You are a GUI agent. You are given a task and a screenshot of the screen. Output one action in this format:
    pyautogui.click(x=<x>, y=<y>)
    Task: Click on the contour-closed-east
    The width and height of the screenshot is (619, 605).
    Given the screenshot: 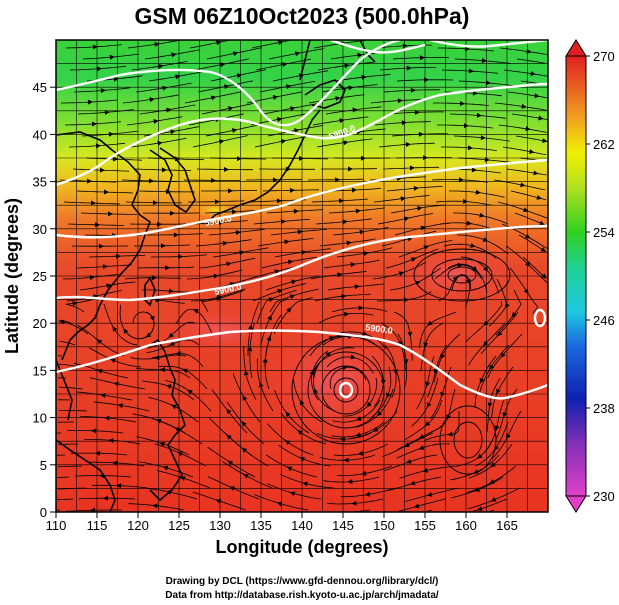 What is the action you would take?
    pyautogui.click(x=540, y=318)
    